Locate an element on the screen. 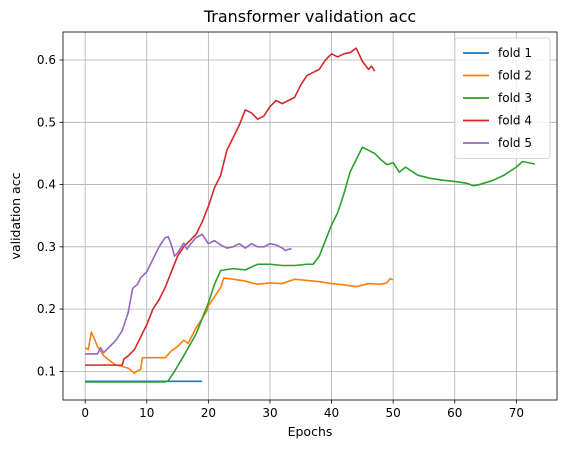 This screenshot has width=567, height=455. legend-label: fold 2 is located at coordinates (515, 76).